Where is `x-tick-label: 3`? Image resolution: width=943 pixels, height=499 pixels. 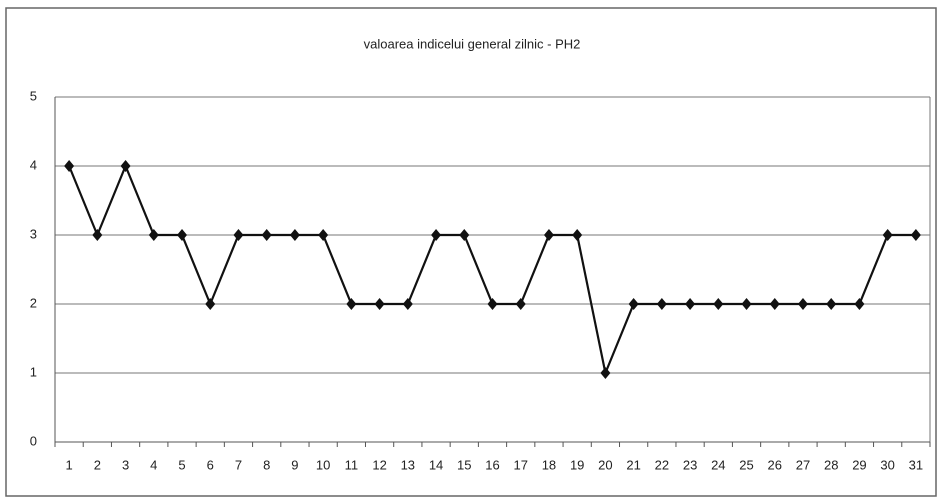
x-tick-label: 3 is located at coordinates (125, 464).